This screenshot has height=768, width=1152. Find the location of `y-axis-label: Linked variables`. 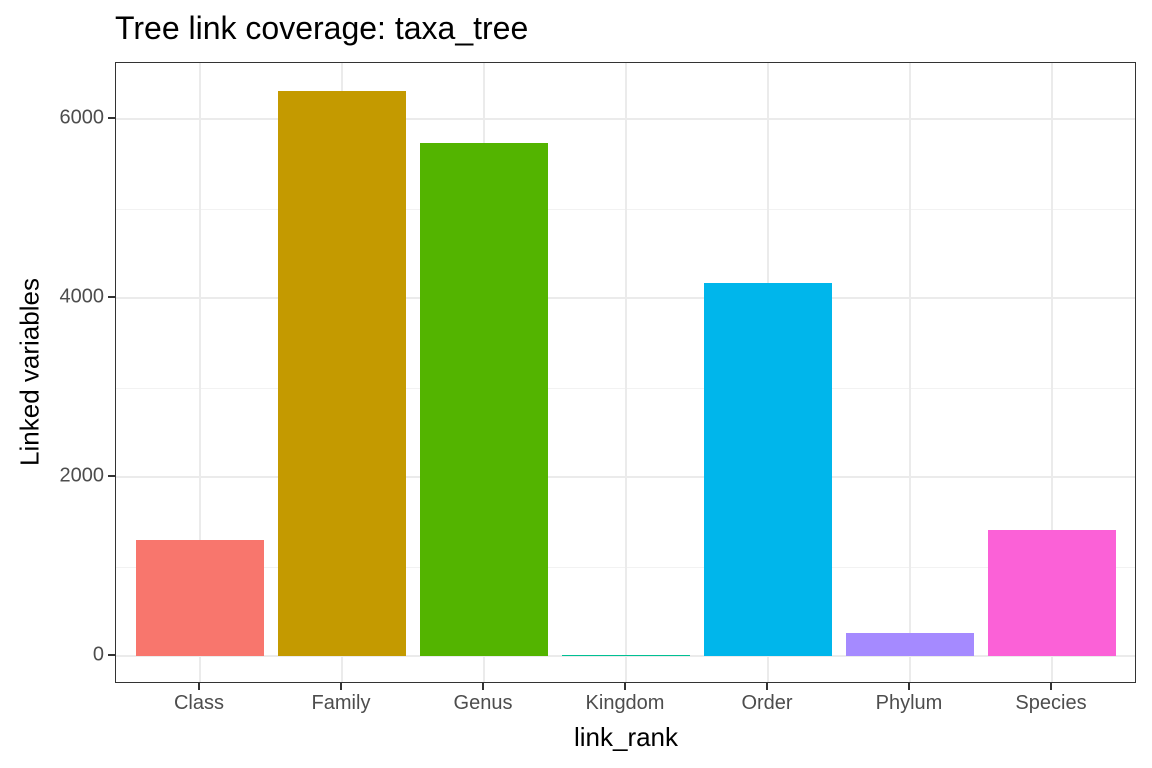

y-axis-label: Linked variables is located at coordinates (29, 372).